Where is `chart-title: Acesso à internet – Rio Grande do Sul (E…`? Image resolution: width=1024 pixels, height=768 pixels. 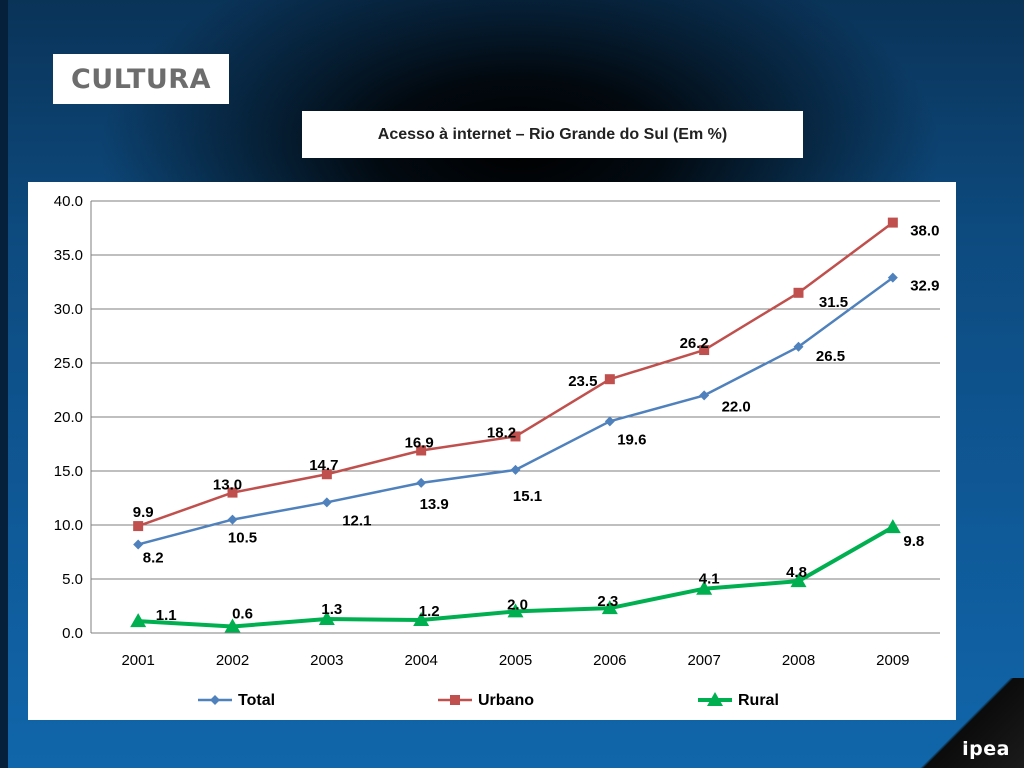 chart-title: Acesso à internet – Rio Grande do Sul (E… is located at coordinates (552, 134).